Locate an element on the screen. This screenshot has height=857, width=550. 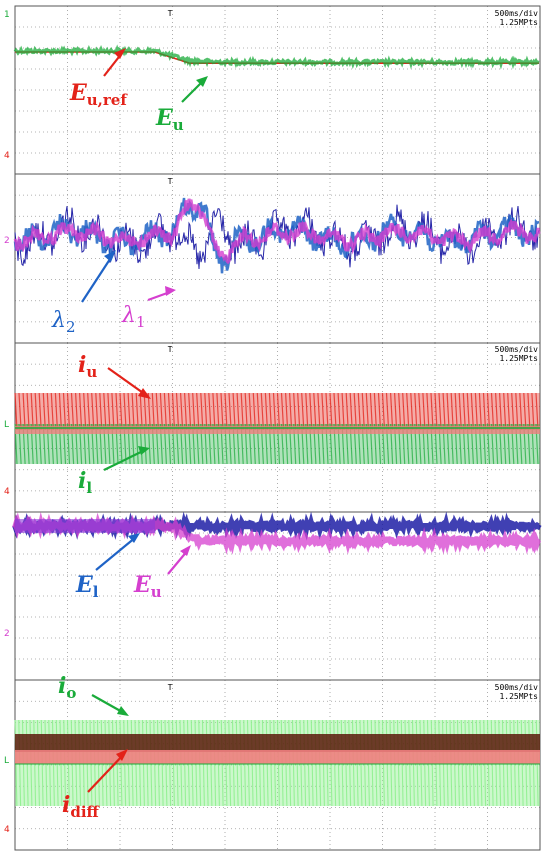
arrowhead-io is located at coordinates (123, 711).